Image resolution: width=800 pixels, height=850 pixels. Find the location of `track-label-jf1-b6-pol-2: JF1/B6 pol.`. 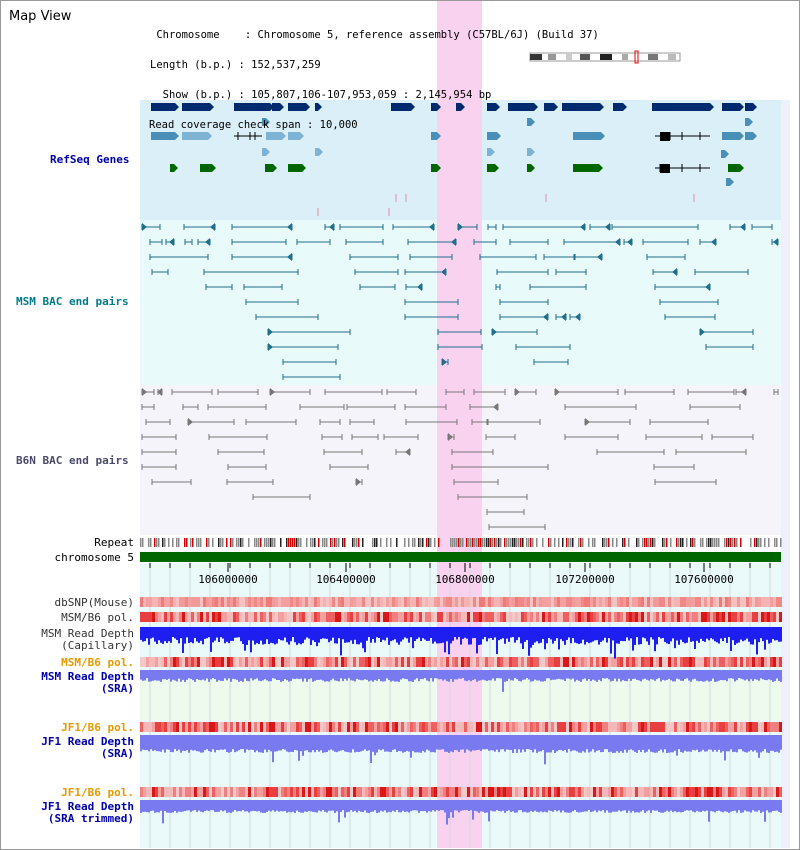

track-label-jf1-b6-pol-2: JF1/B6 pol. is located at coordinates (97, 792).